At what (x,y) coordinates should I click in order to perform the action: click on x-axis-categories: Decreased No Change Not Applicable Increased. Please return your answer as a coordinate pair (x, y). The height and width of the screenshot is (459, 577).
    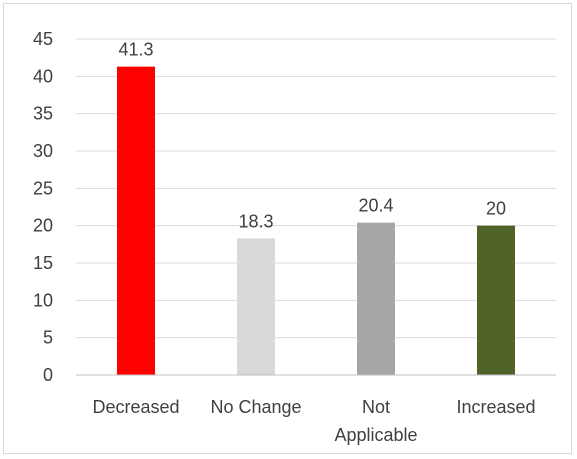
    Looking at the image, I should click on (313, 421).